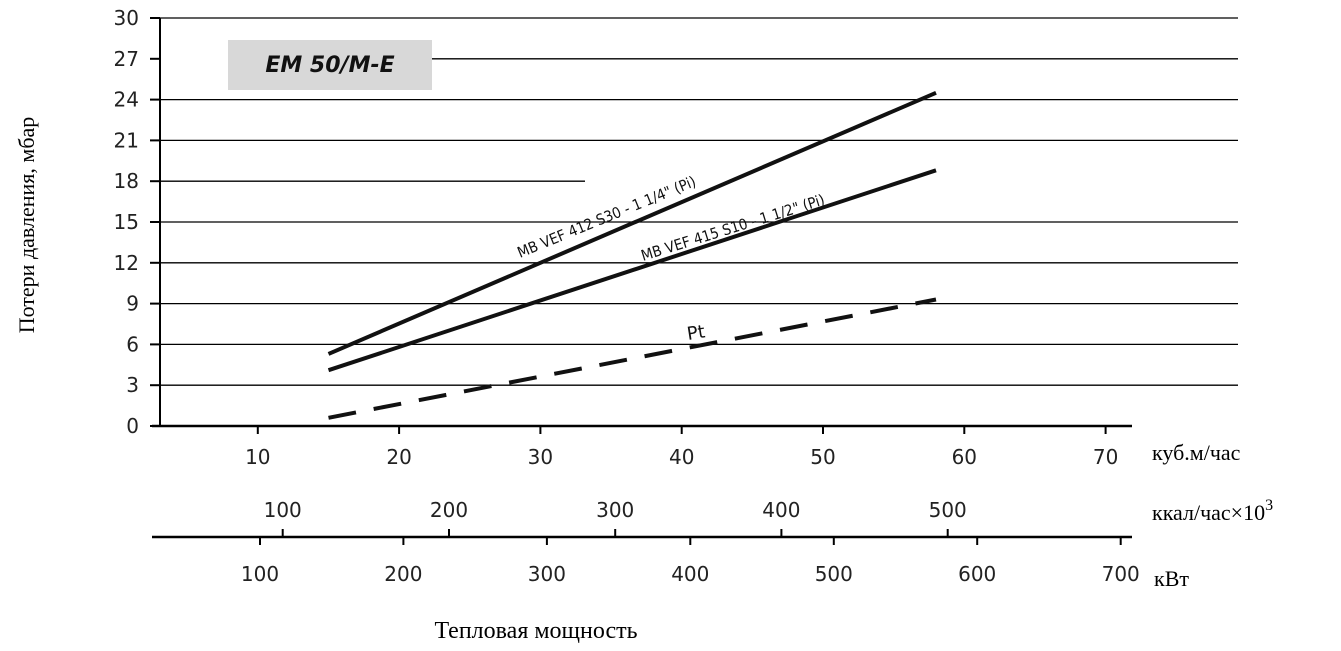 Image resolution: width=1341 pixels, height=651 pixels. What do you see at coordinates (948, 510) in the screenshot?
I see `x-tick-label-kcal: 500` at bounding box center [948, 510].